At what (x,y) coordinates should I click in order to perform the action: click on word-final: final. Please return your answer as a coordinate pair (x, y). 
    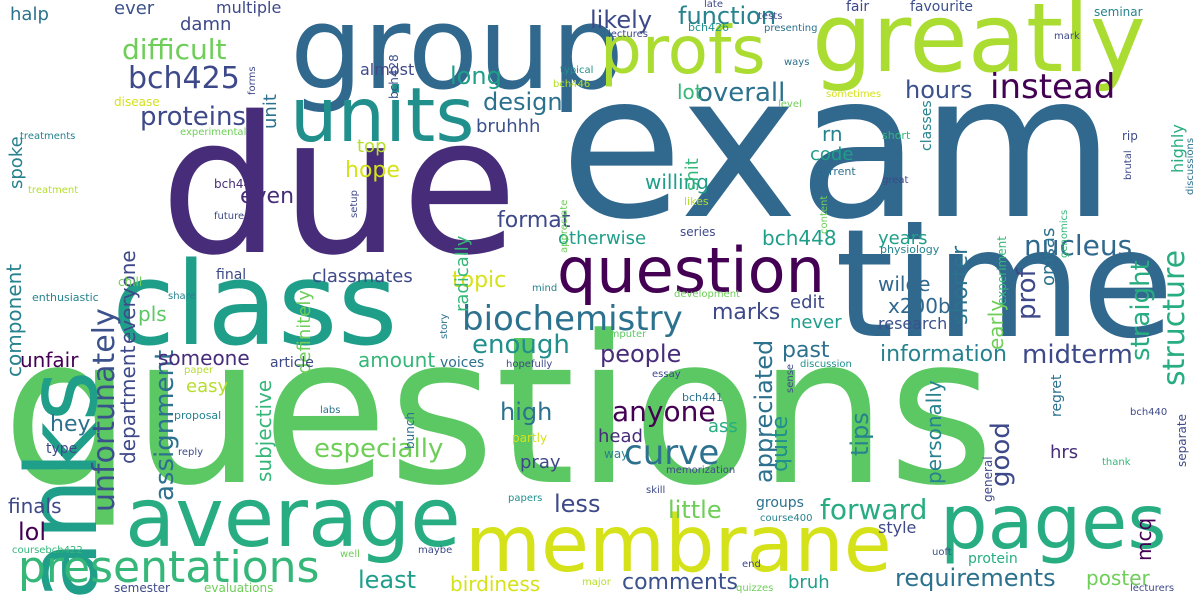
    Looking at the image, I should click on (231, 275).